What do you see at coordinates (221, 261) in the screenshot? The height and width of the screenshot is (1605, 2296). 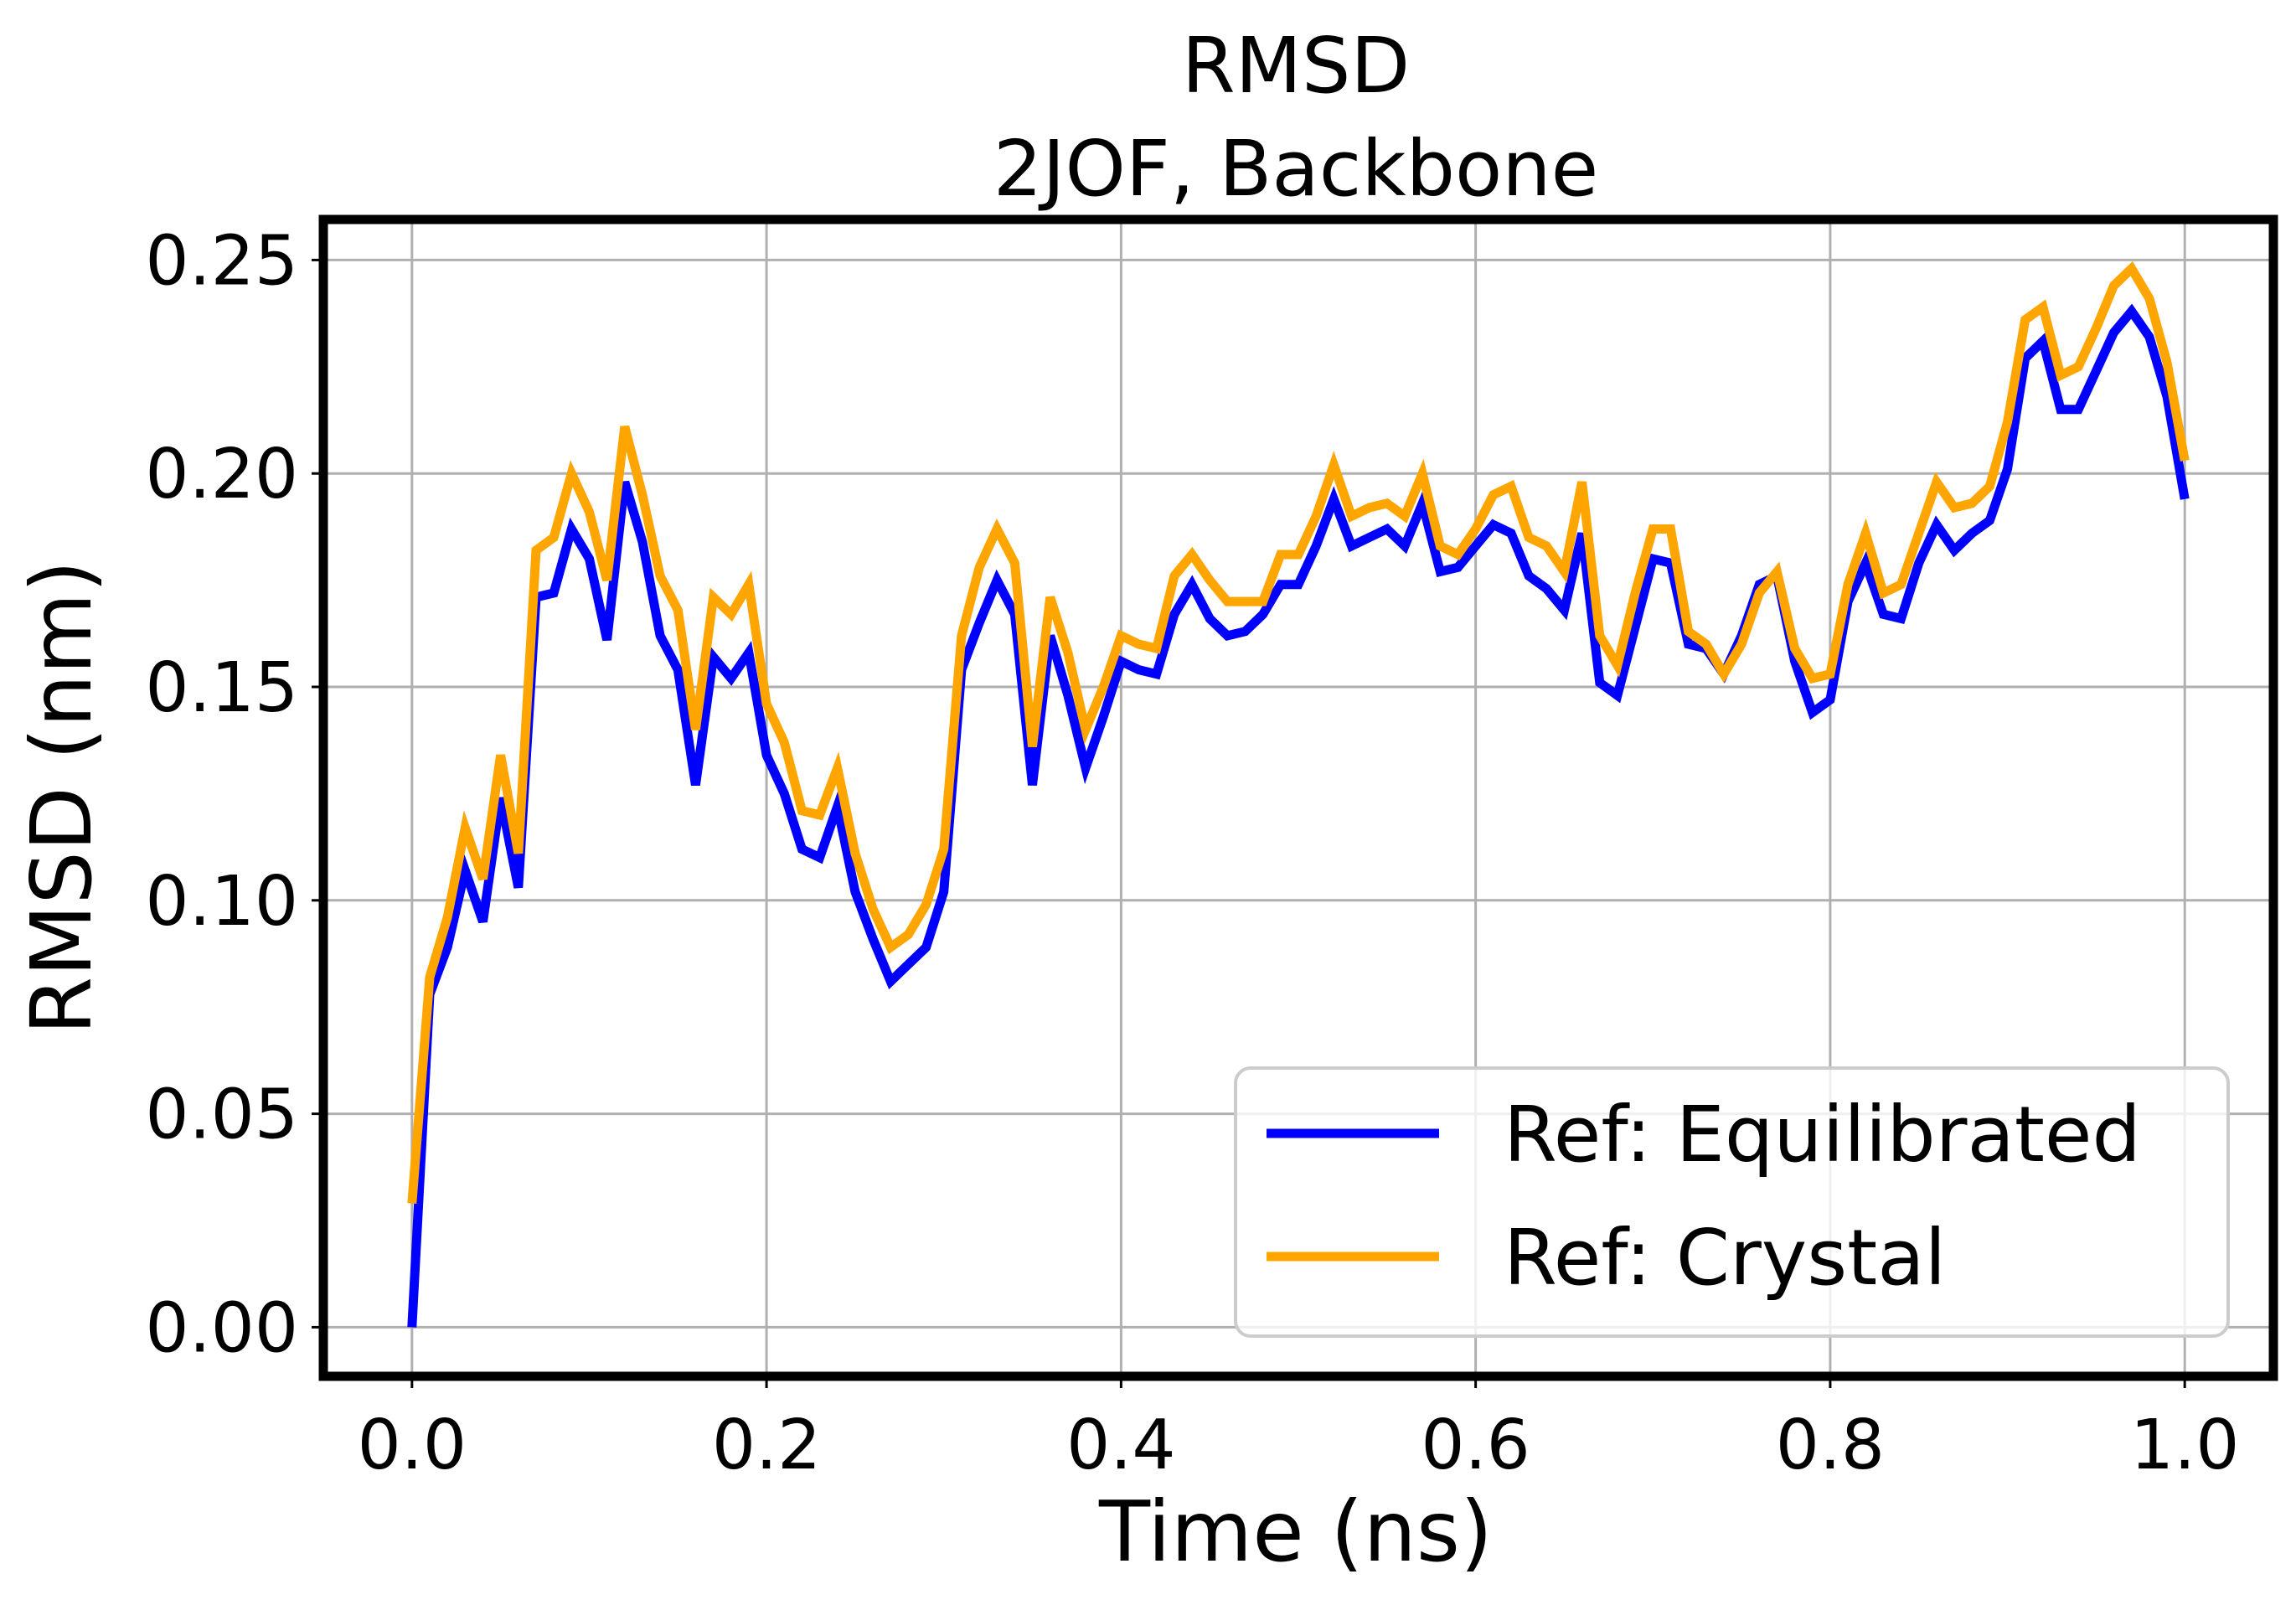 I see `y-tick-label: 0.25` at bounding box center [221, 261].